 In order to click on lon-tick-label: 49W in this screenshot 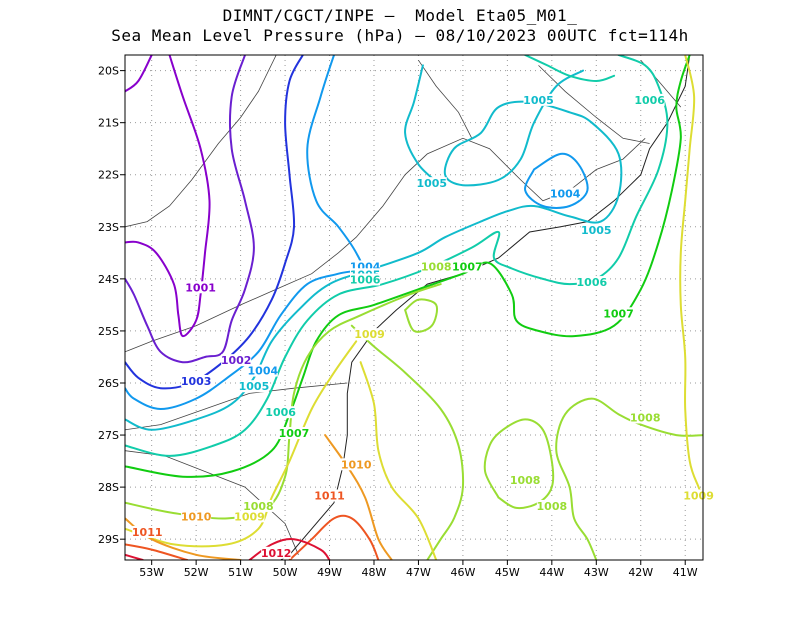, I will do `click(329, 572)`.